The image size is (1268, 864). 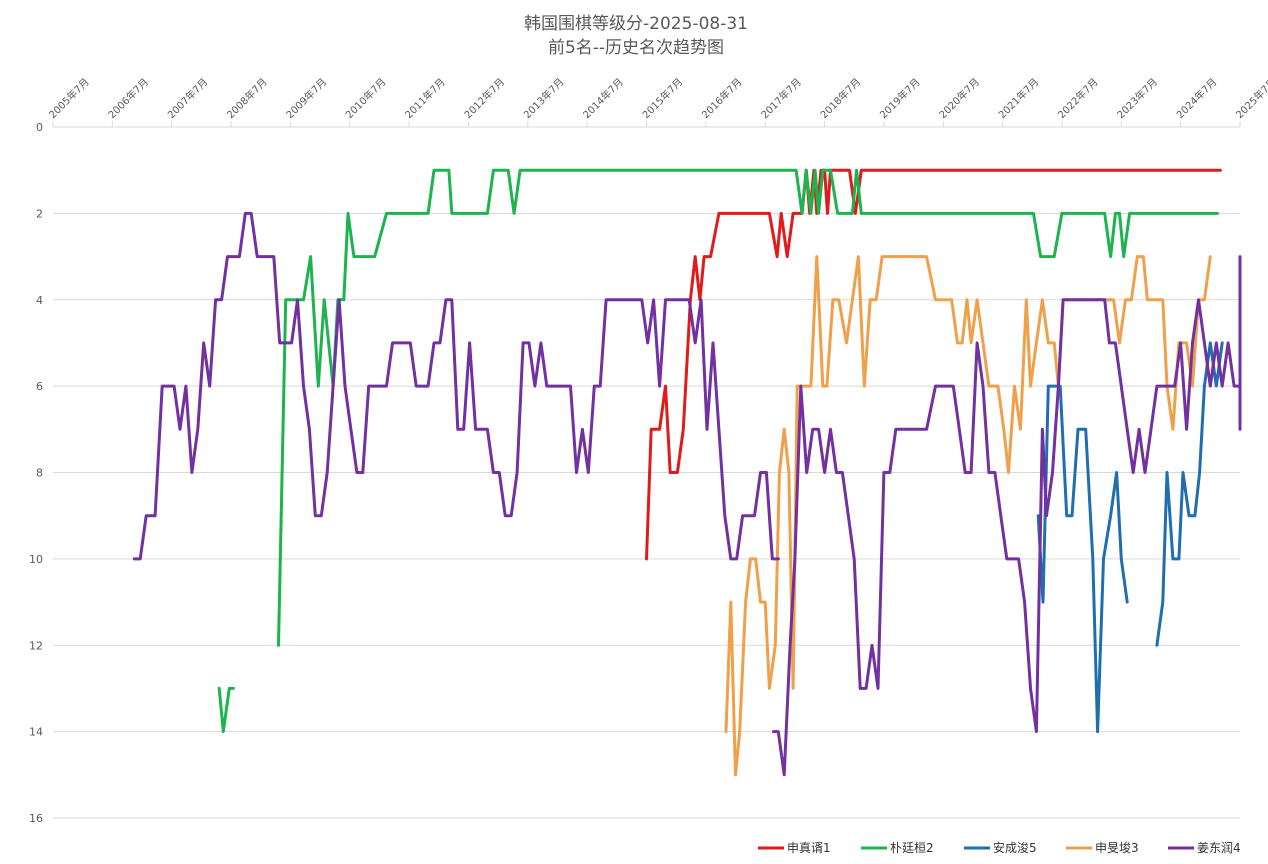 What do you see at coordinates (39, 213) in the screenshot?
I see `y-tick-label: 2` at bounding box center [39, 213].